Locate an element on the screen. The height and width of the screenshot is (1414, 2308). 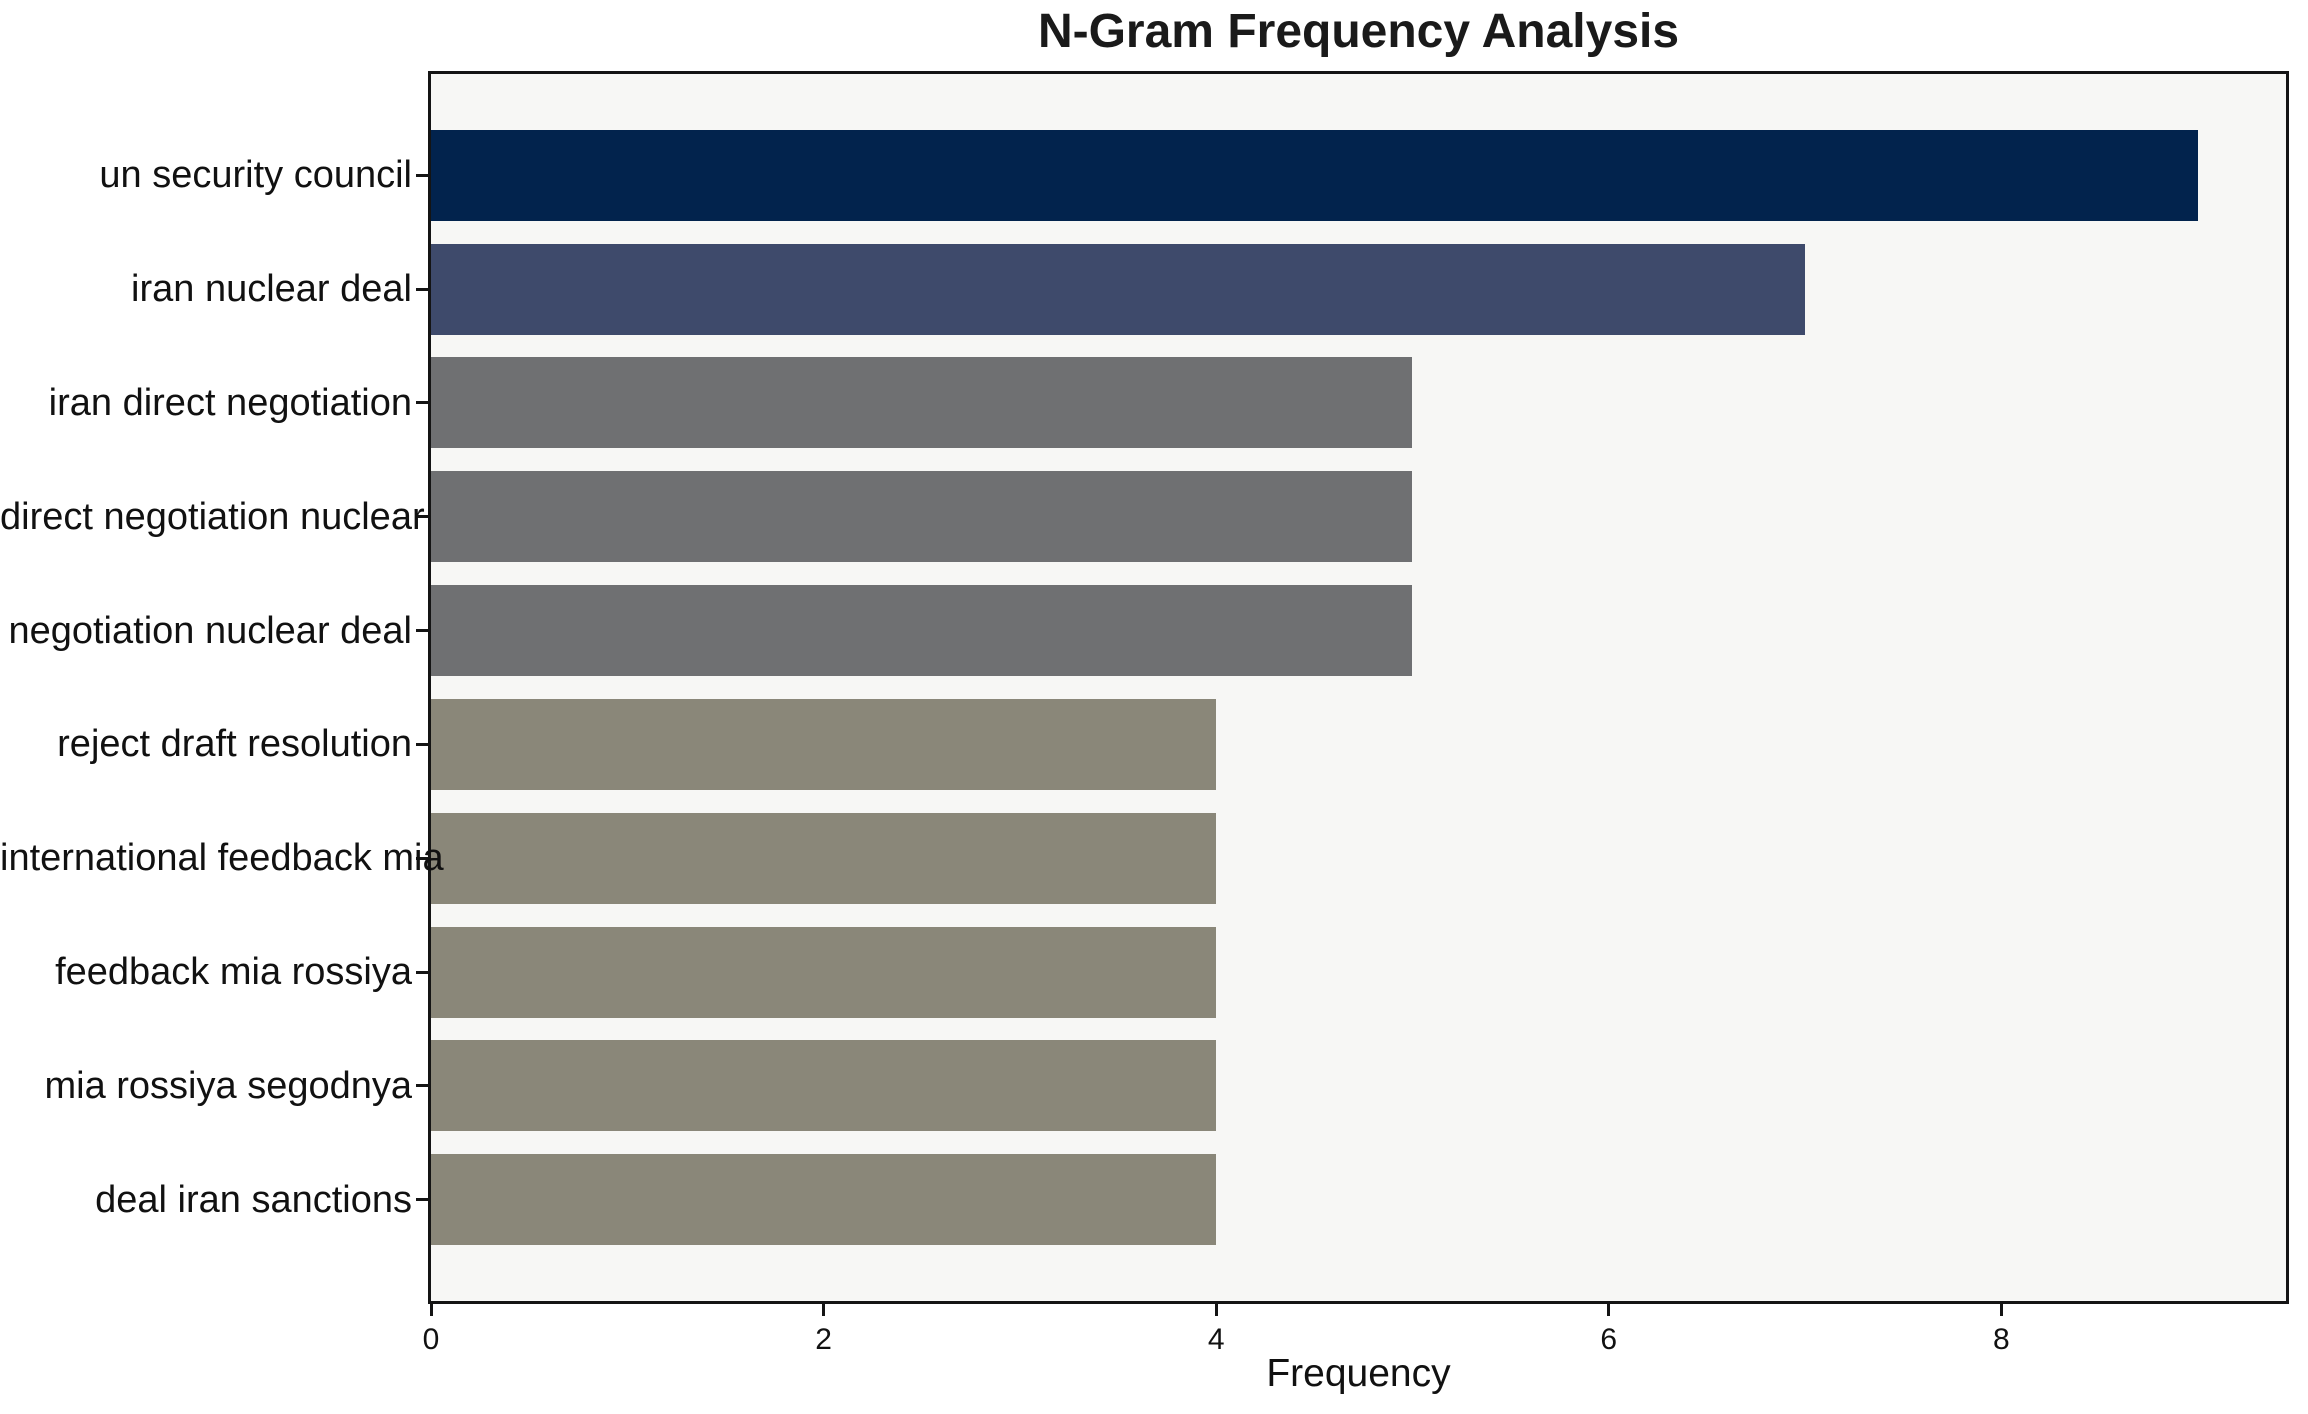
y-tick-label: un security council is located at coordinates (255, 175).